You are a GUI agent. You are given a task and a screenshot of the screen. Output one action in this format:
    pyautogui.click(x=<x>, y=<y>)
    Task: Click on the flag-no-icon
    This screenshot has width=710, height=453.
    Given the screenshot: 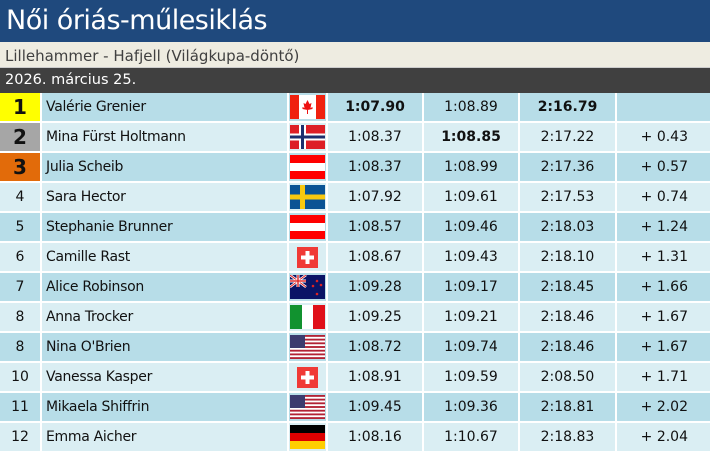 What is the action you would take?
    pyautogui.click(x=308, y=137)
    